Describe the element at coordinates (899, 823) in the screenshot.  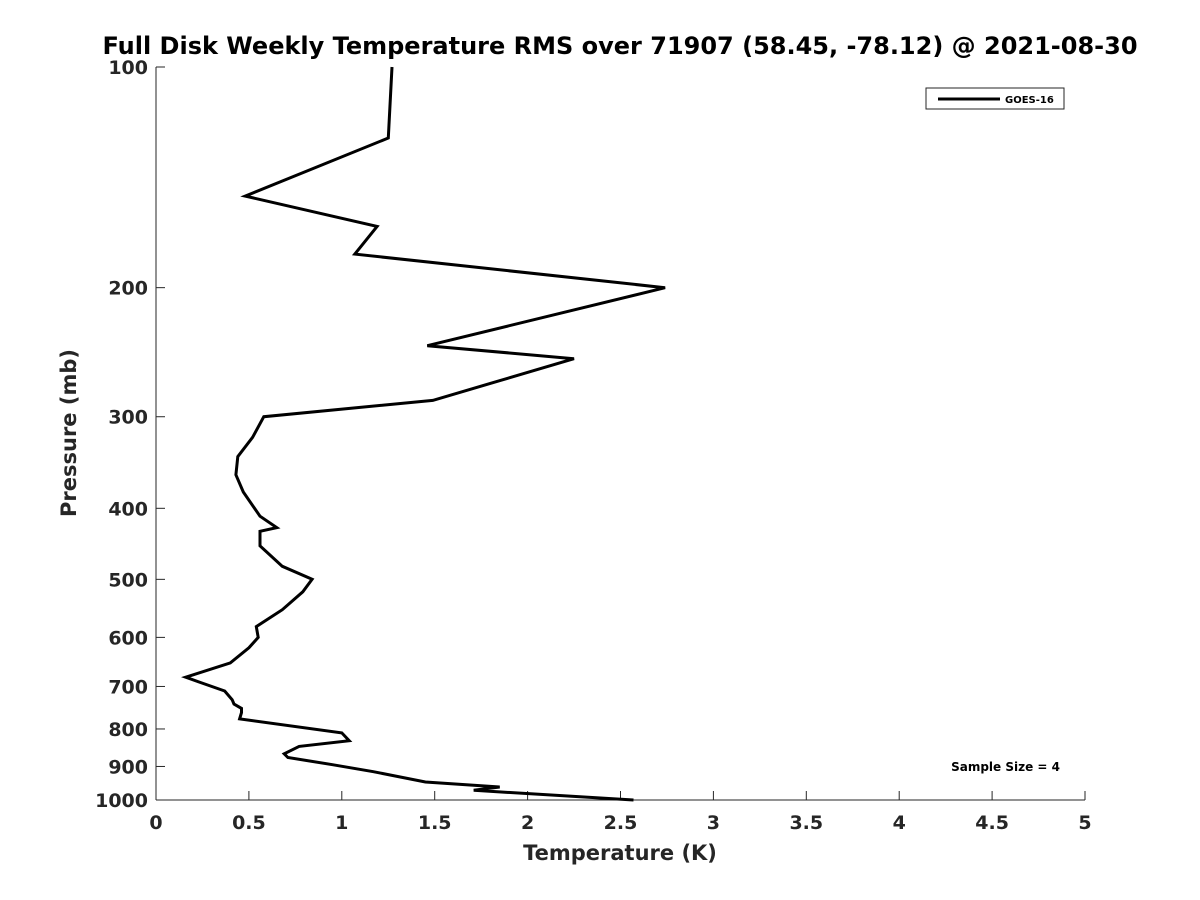
I see `x-tick-label: 4` at that location.